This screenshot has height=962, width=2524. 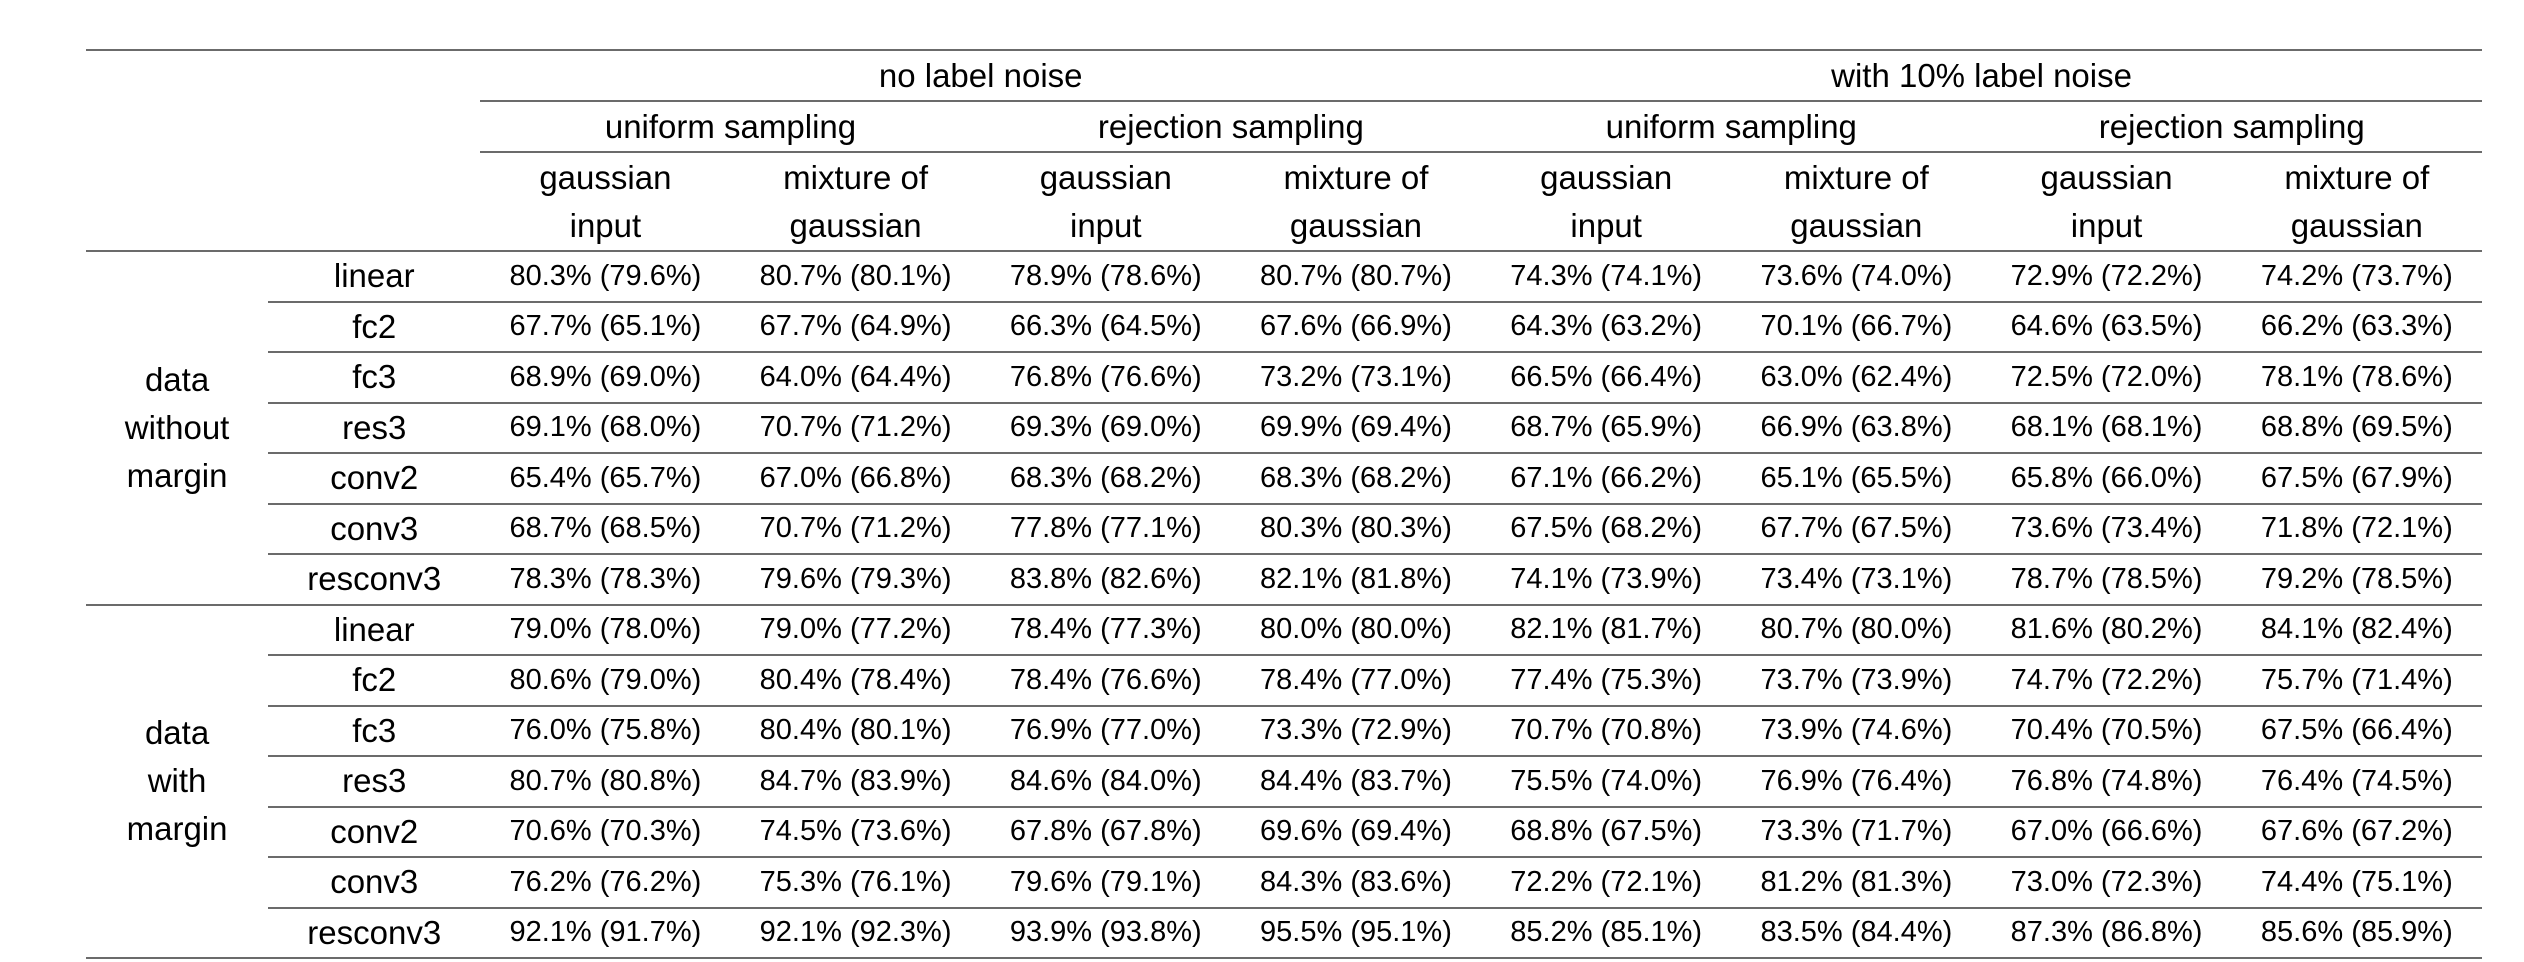 I want to click on accuracy-cell: 73.2% (73.1%), so click(x=1356, y=378).